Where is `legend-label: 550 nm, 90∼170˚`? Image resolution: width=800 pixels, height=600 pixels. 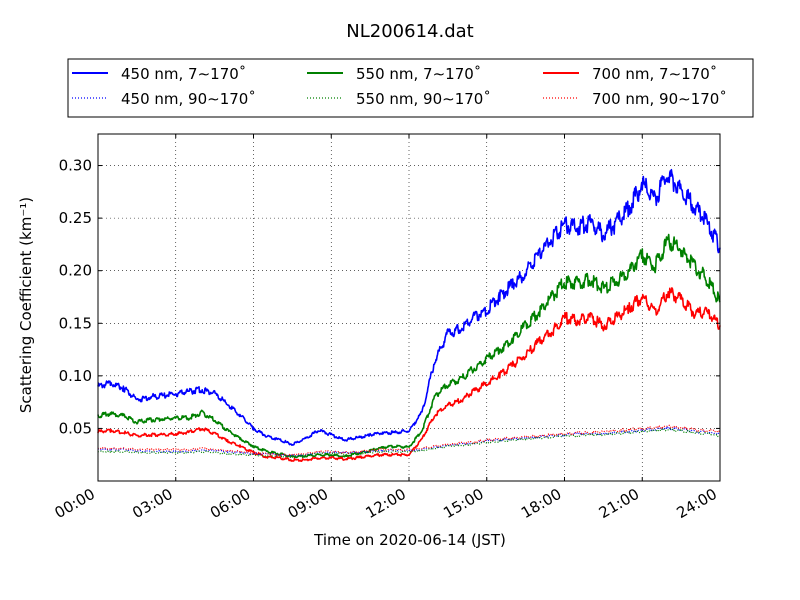 legend-label: 550 nm, 90∼170˚ is located at coordinates (423, 99).